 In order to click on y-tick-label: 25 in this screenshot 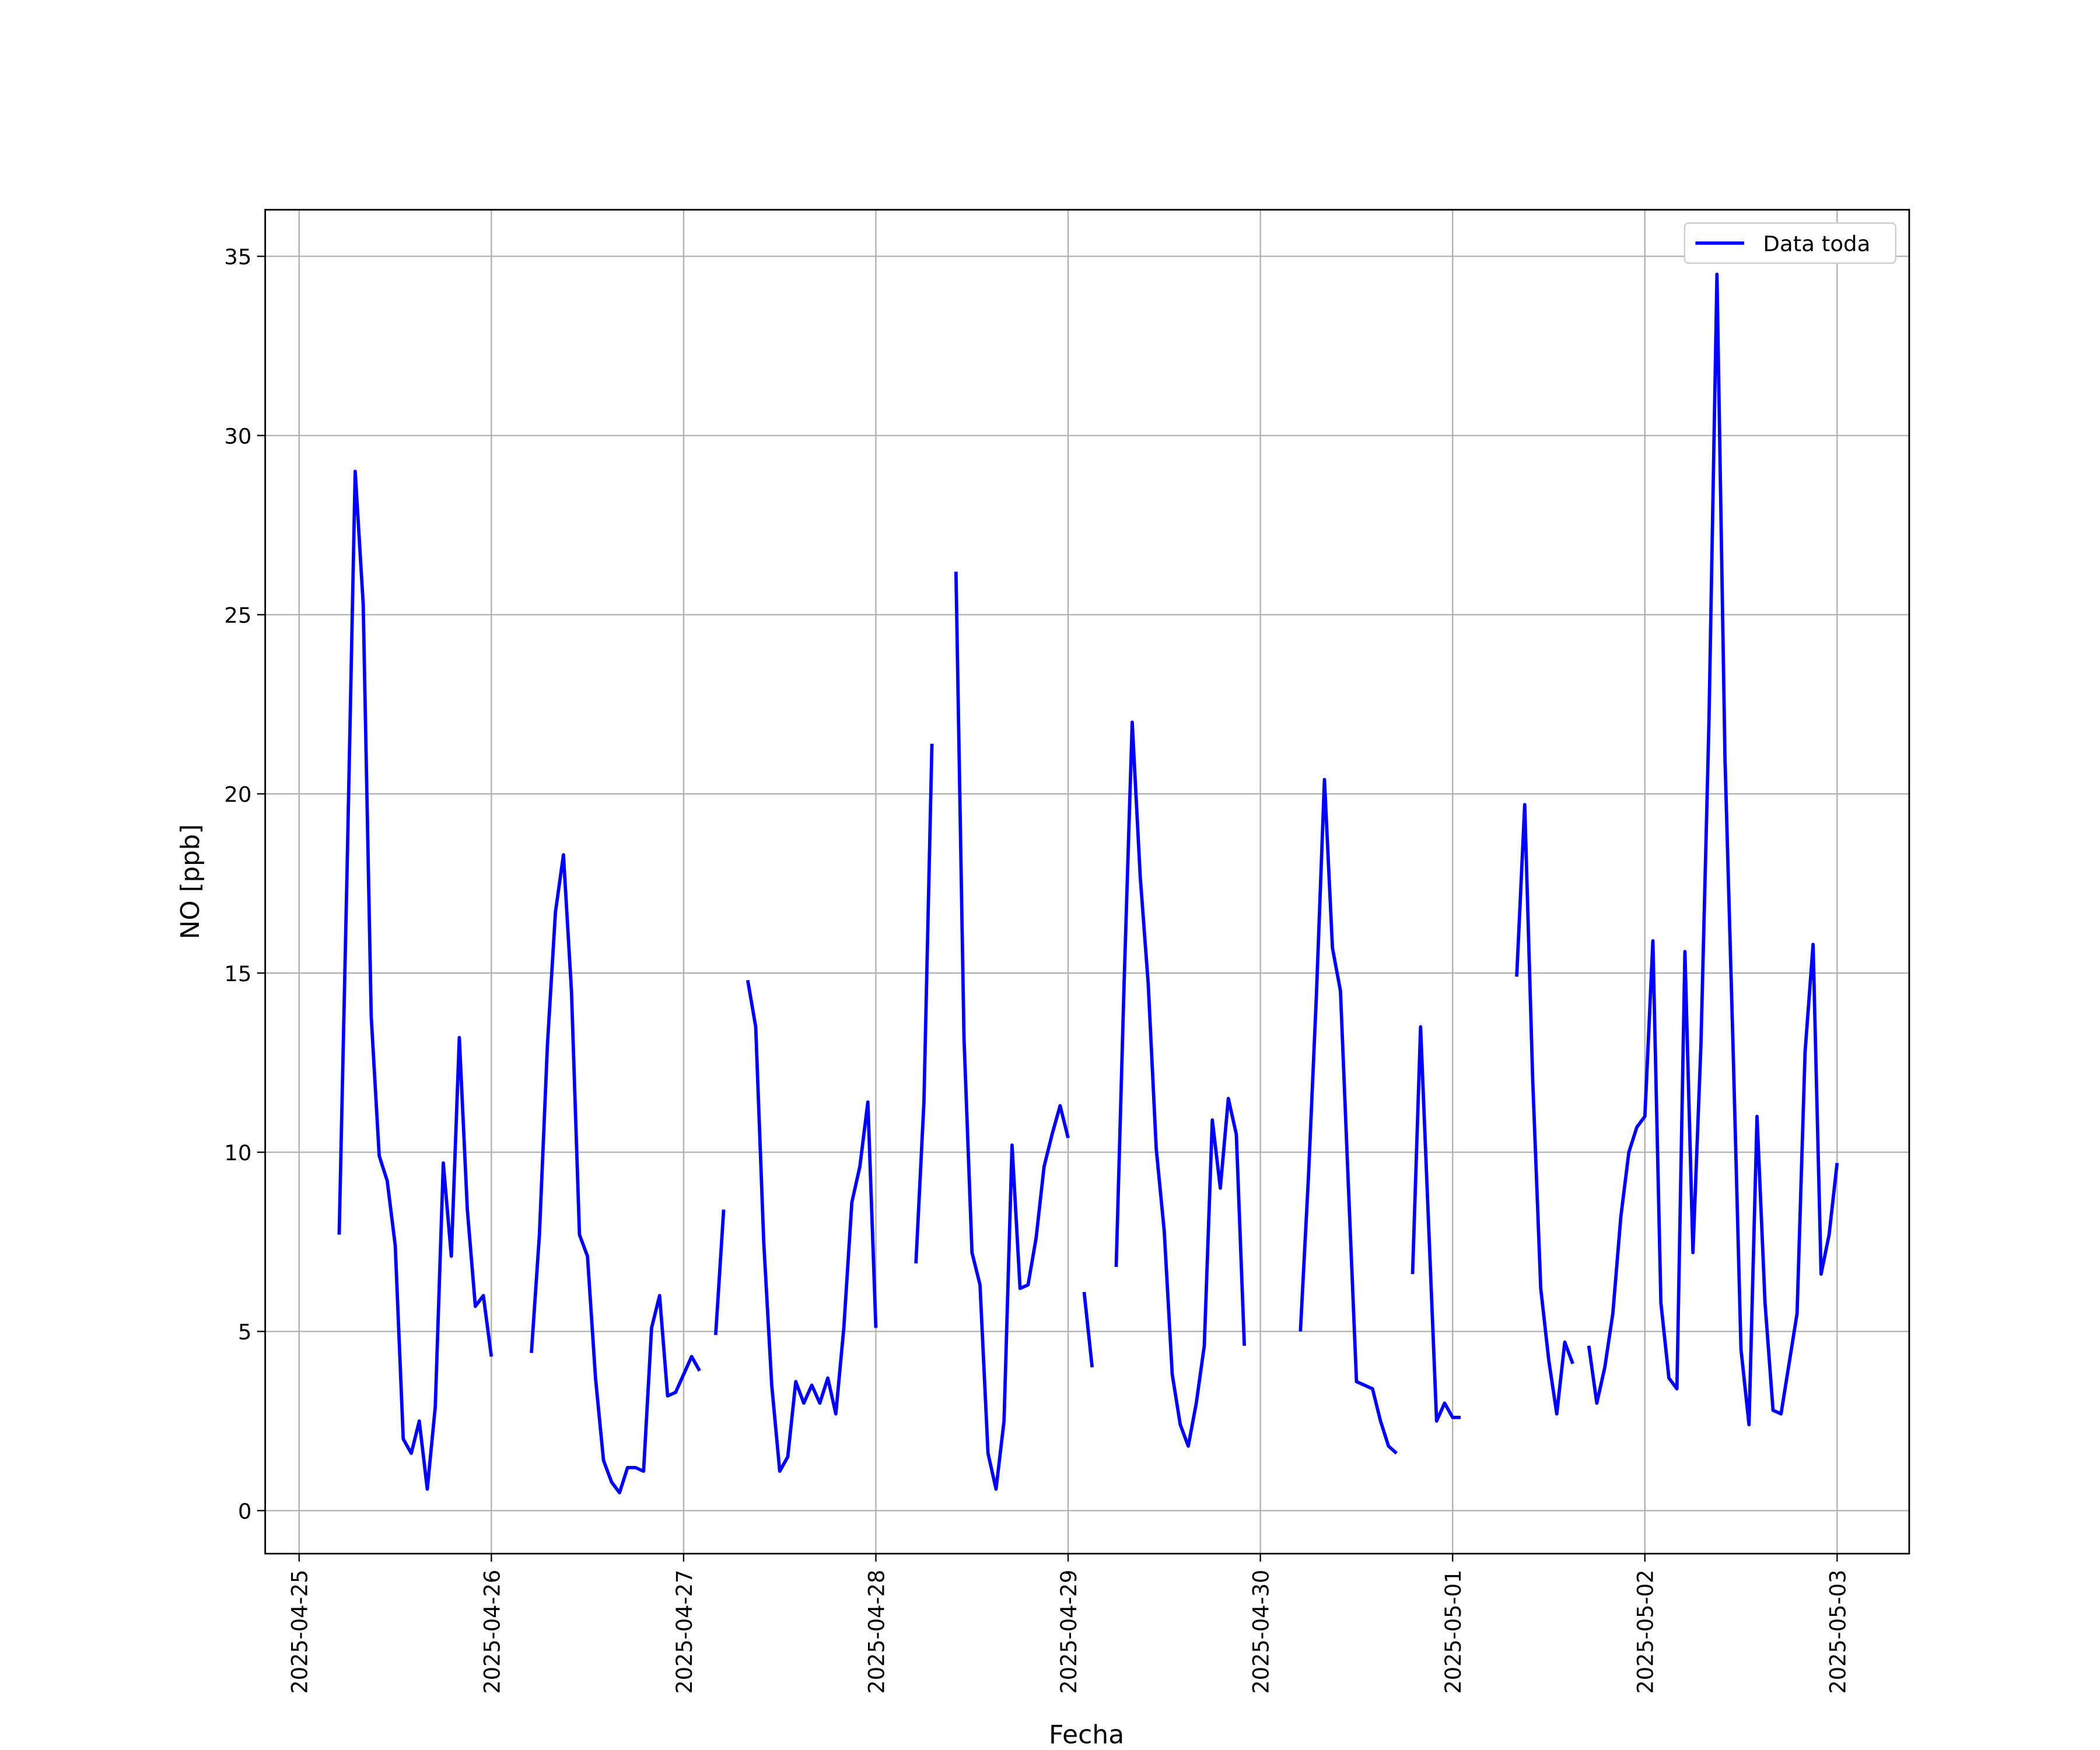, I will do `click(237, 615)`.